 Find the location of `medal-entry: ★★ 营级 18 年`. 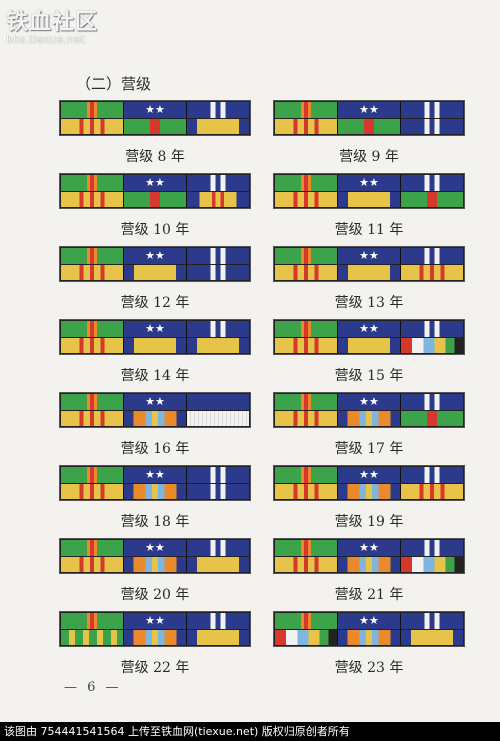

medal-entry: ★★ 营级 18 年 is located at coordinates (155, 498).